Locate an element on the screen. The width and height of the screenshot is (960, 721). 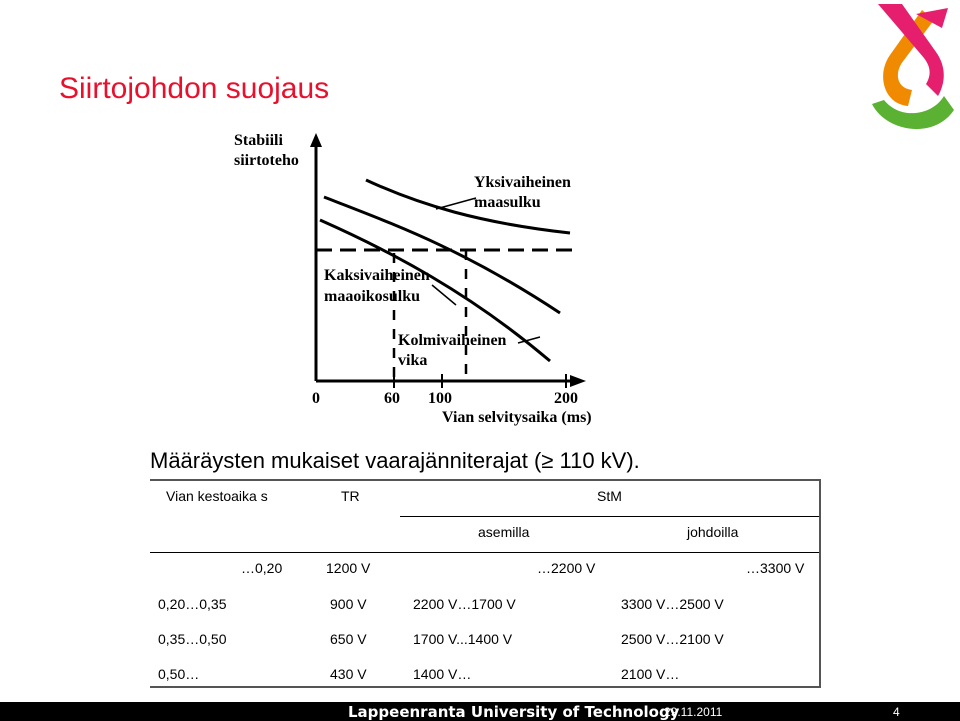
logo-pink-stroke is located at coordinates (932, 18).